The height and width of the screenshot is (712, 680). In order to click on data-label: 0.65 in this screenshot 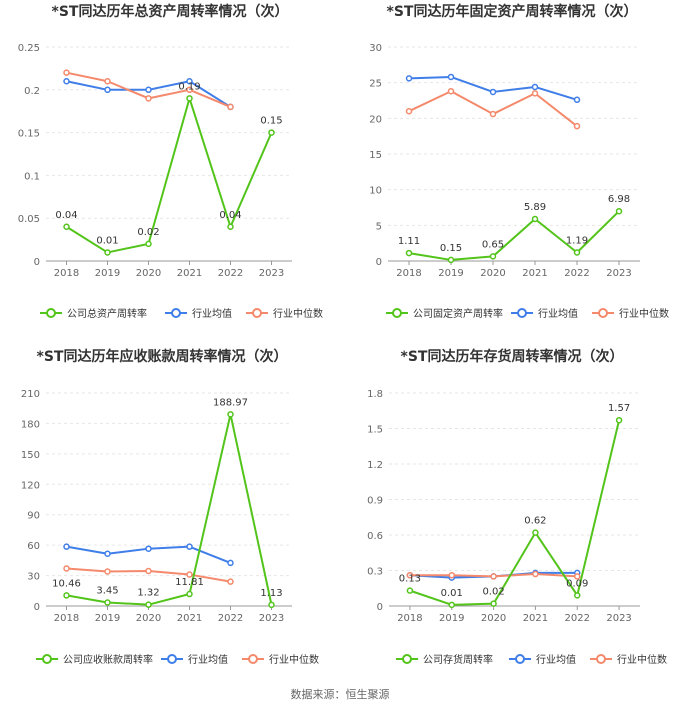, I will do `click(493, 244)`.